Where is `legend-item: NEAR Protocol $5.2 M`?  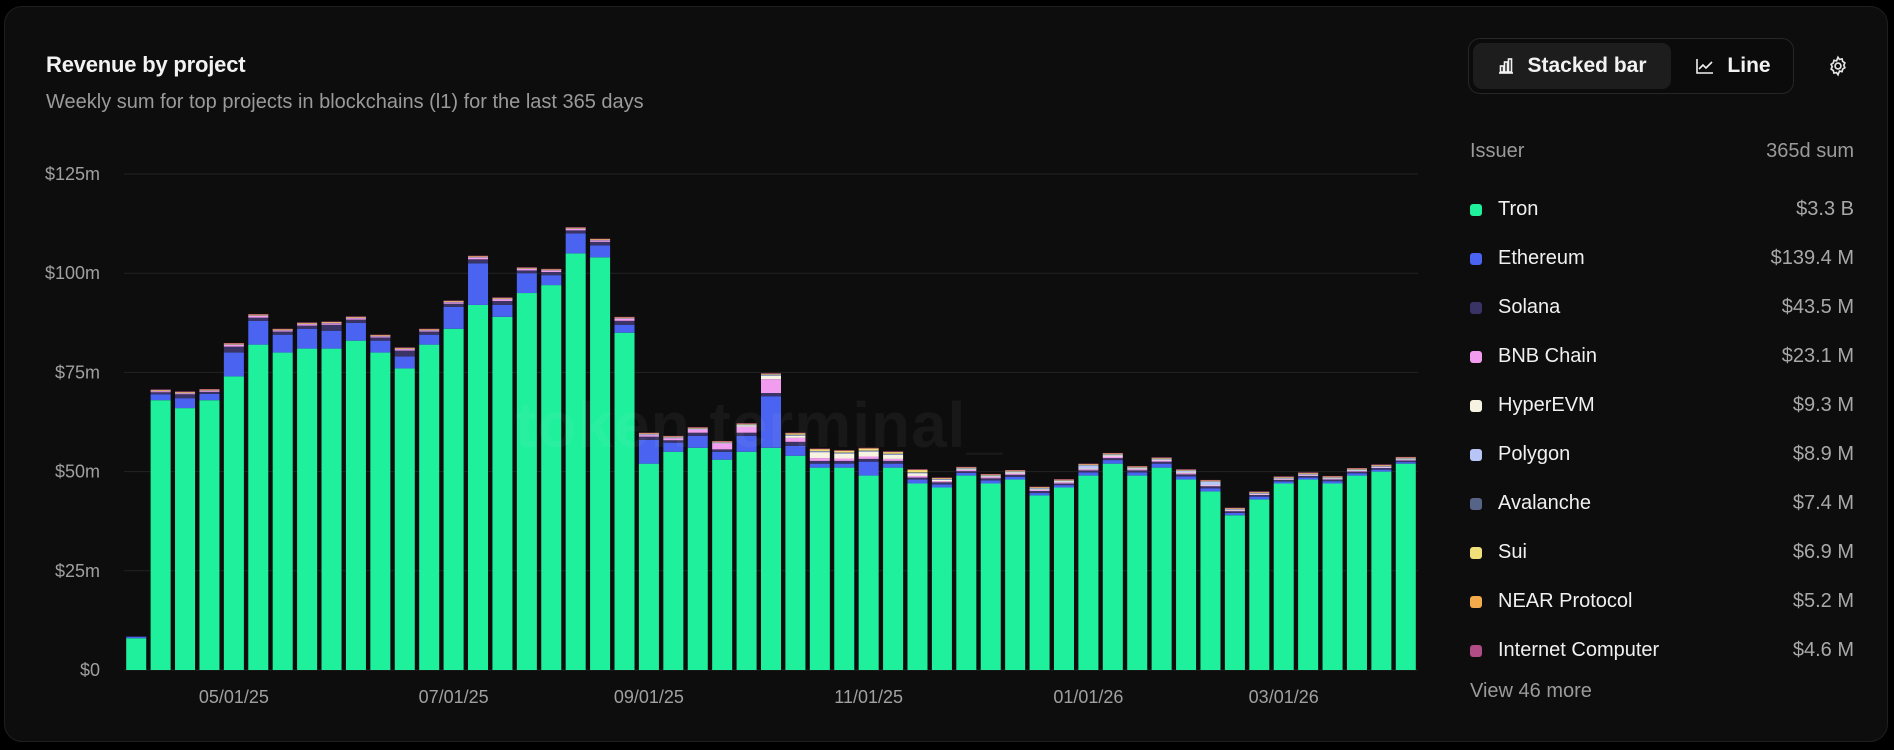 legend-item: NEAR Protocol $5.2 M is located at coordinates (1662, 602).